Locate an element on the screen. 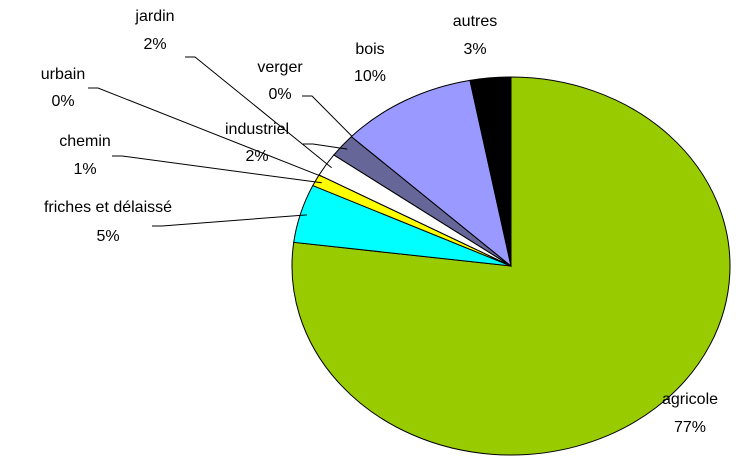  slice-label: jardin is located at coordinates (154, 16).